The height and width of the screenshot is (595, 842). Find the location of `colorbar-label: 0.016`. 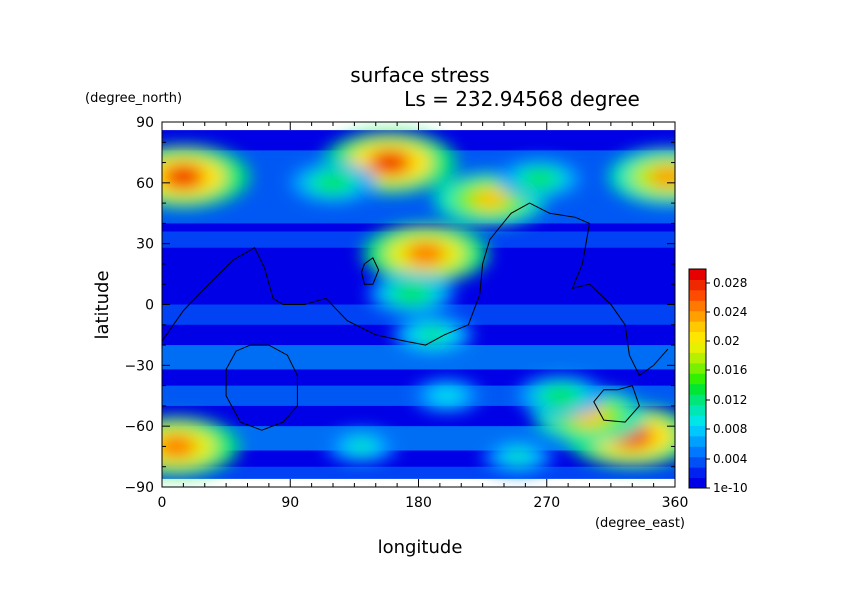

colorbar-label: 0.016 is located at coordinates (730, 370).